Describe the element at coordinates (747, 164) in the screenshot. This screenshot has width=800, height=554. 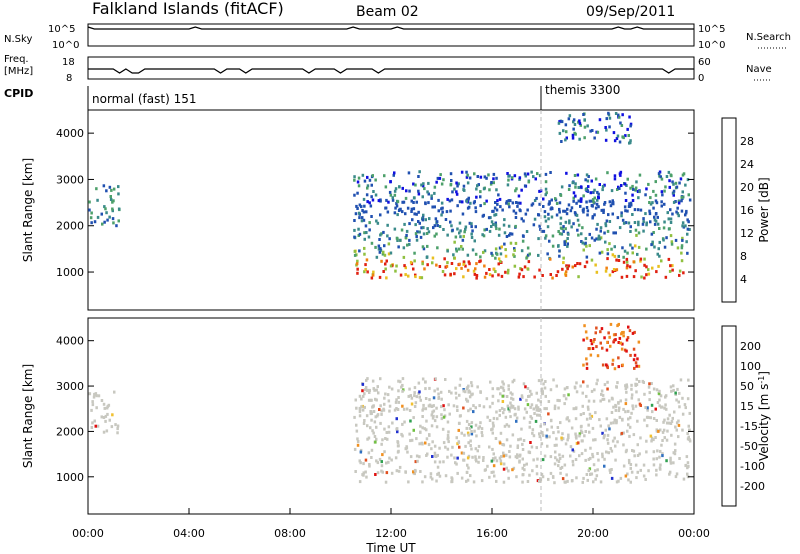
I see `power-colorbar-tick: 24` at that location.